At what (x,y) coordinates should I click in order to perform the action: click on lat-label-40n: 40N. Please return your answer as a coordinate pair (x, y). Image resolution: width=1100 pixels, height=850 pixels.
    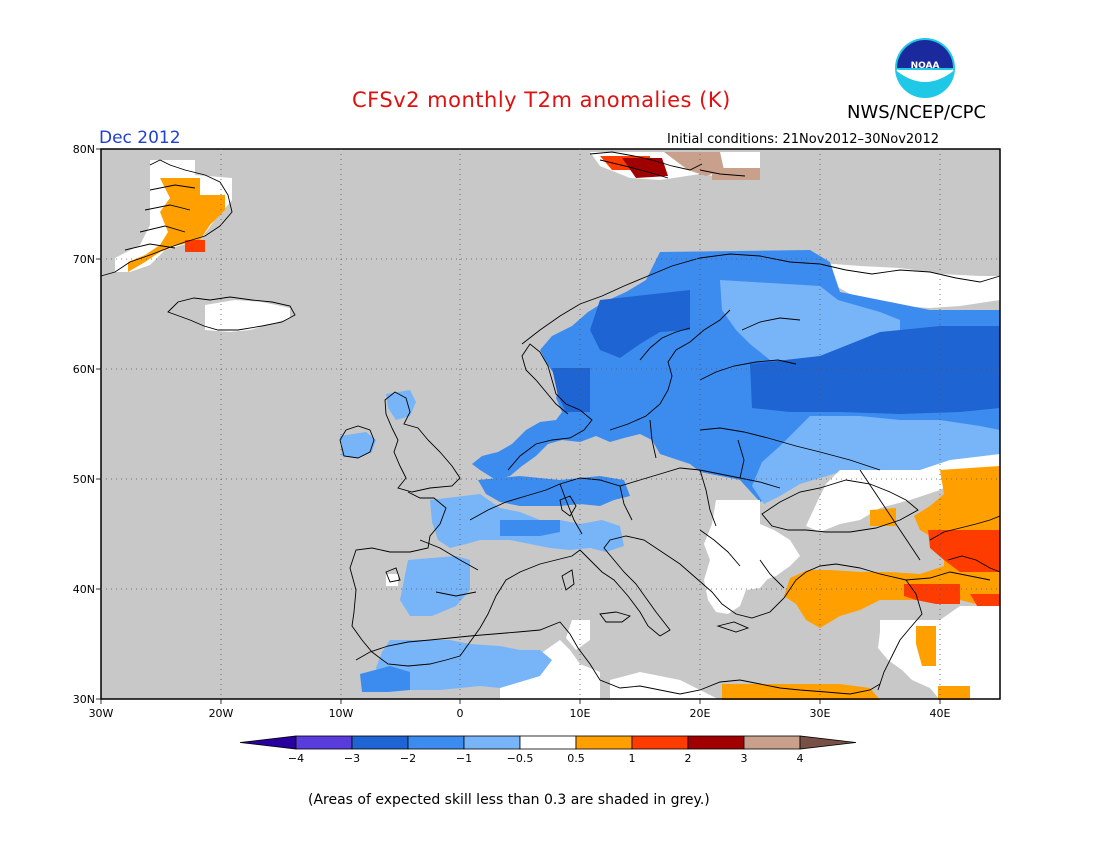
    Looking at the image, I should click on (84, 589).